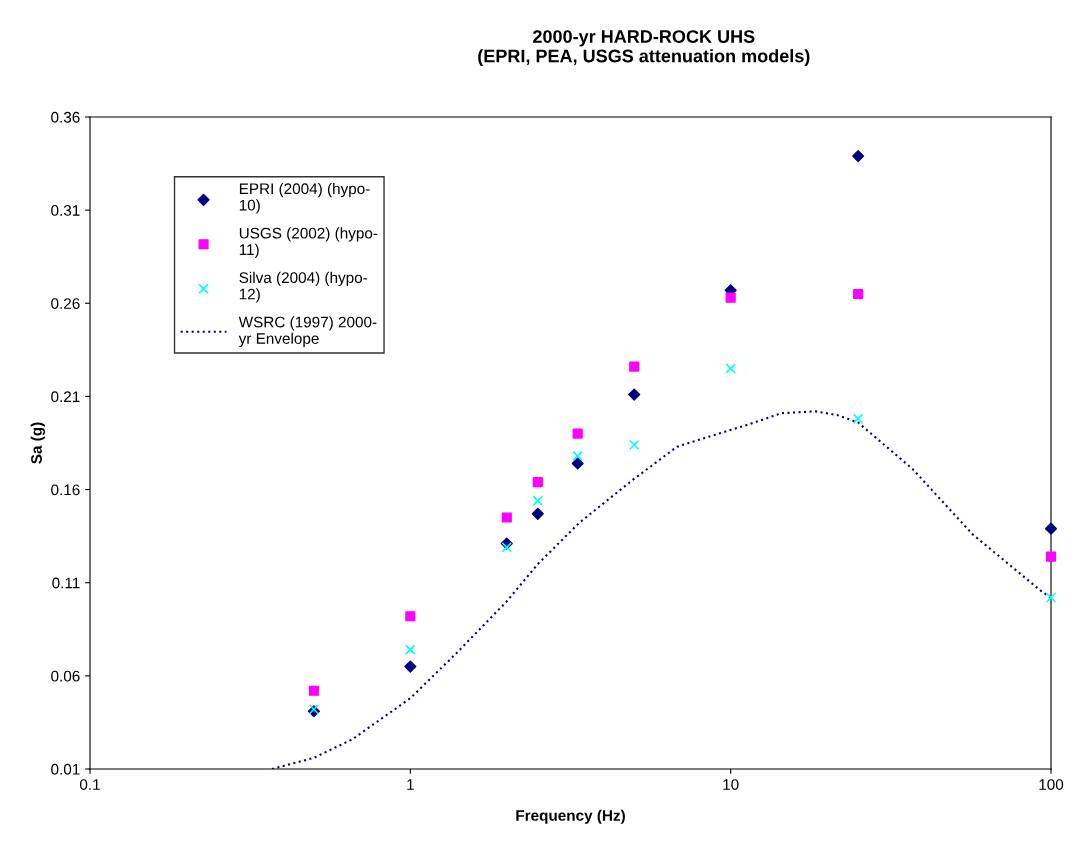 This screenshot has height=848, width=1073. Describe the element at coordinates (307, 331) in the screenshot. I see `legend-label: WSRC (1997) 2000- yr Envelope` at that location.